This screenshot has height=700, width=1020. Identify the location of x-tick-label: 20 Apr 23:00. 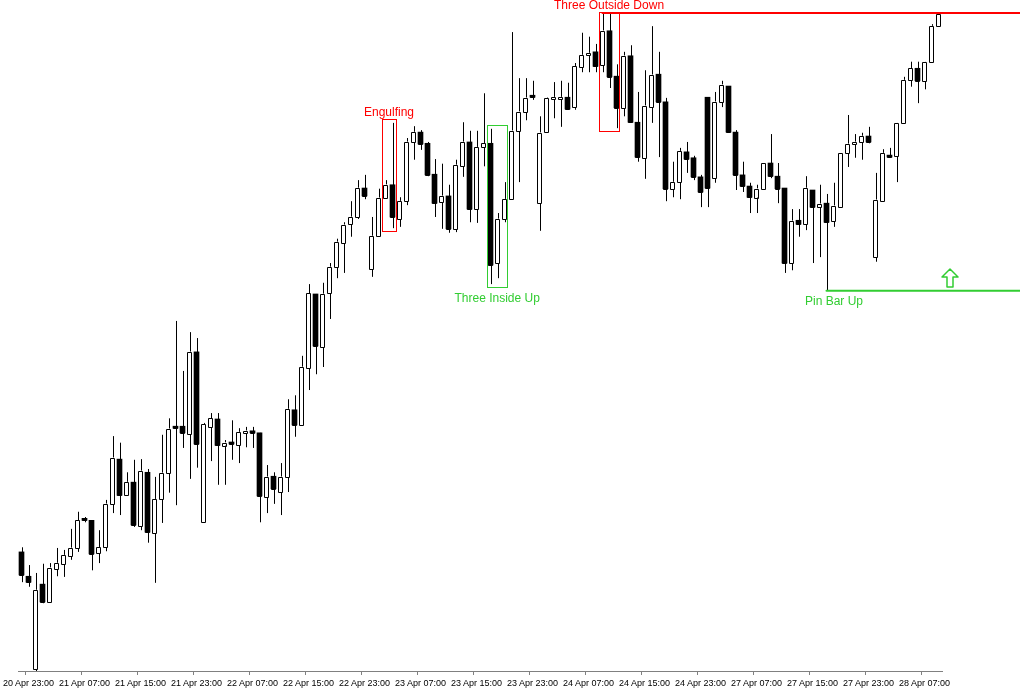
(28, 682).